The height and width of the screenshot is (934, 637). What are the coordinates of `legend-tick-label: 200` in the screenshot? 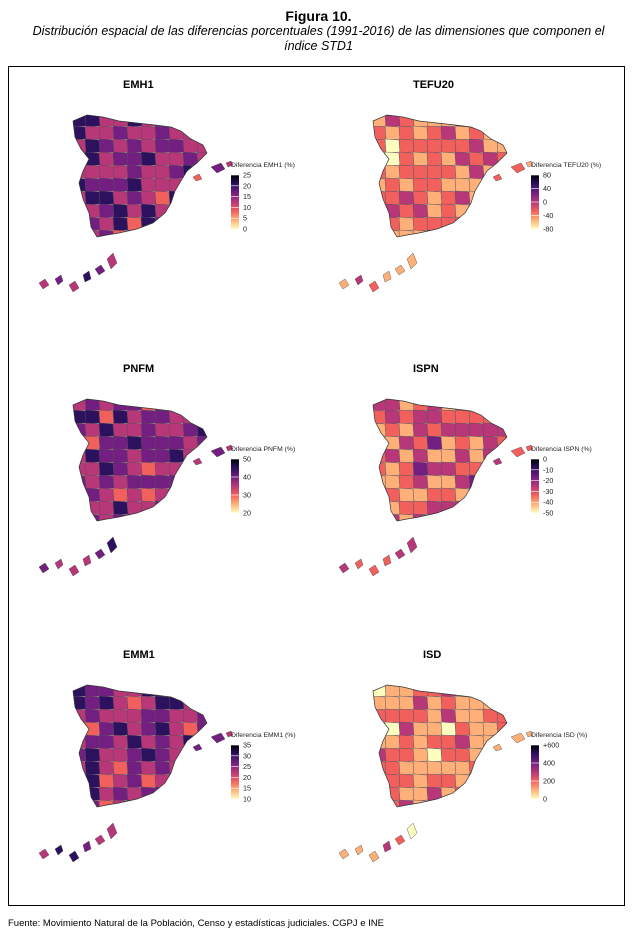 It's located at (549, 781).